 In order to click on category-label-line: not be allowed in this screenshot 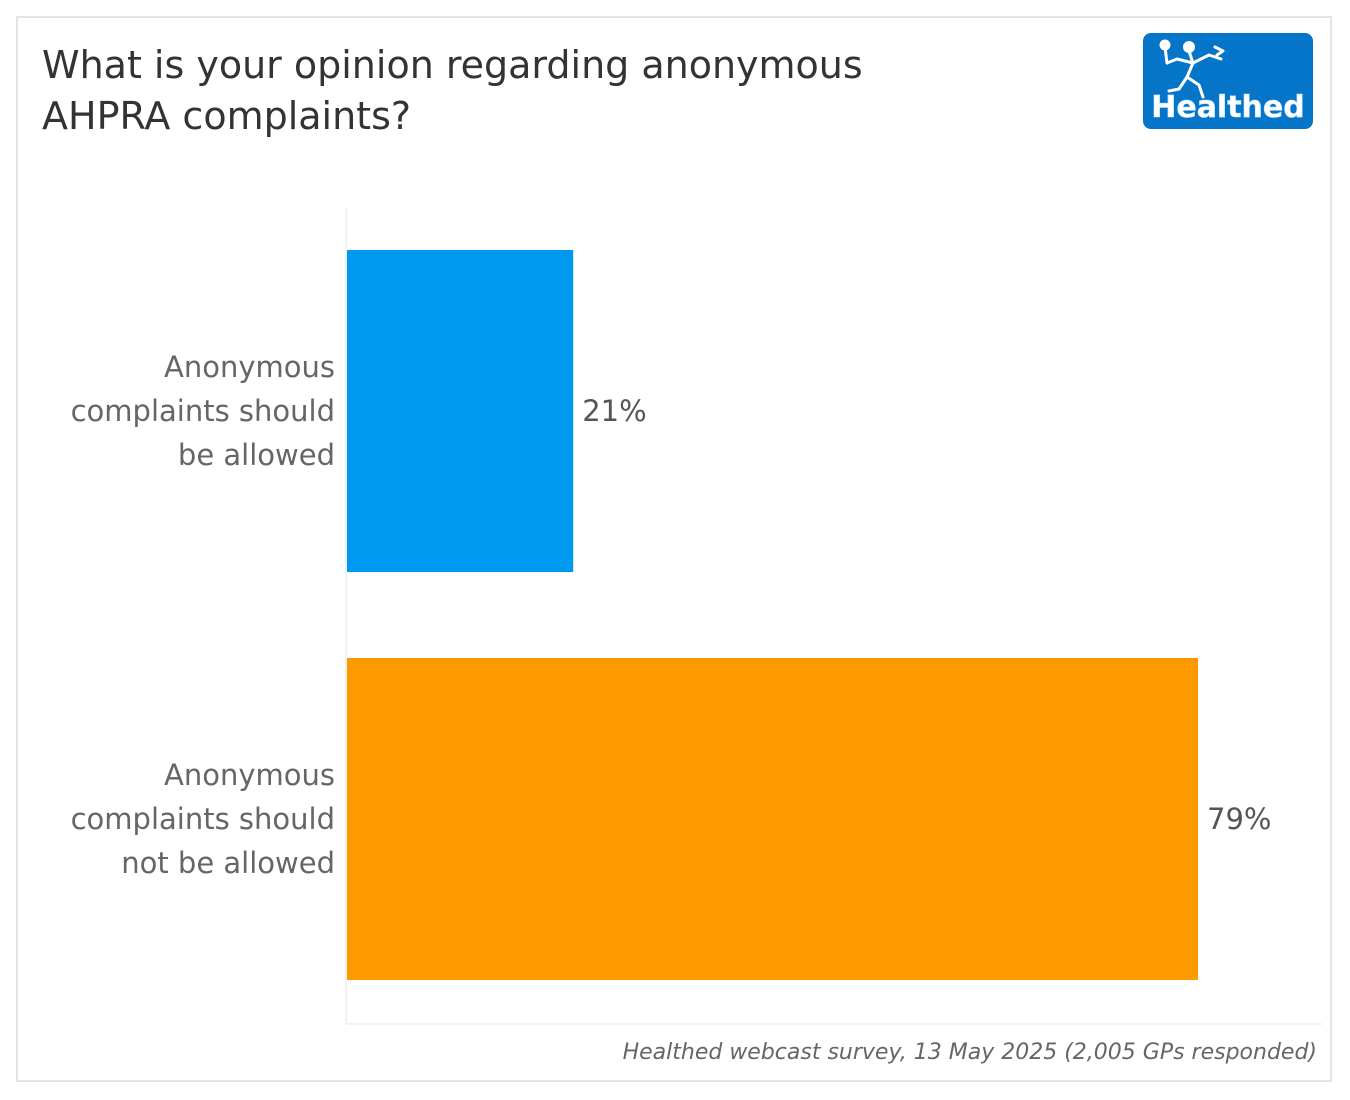, I will do `click(228, 863)`.